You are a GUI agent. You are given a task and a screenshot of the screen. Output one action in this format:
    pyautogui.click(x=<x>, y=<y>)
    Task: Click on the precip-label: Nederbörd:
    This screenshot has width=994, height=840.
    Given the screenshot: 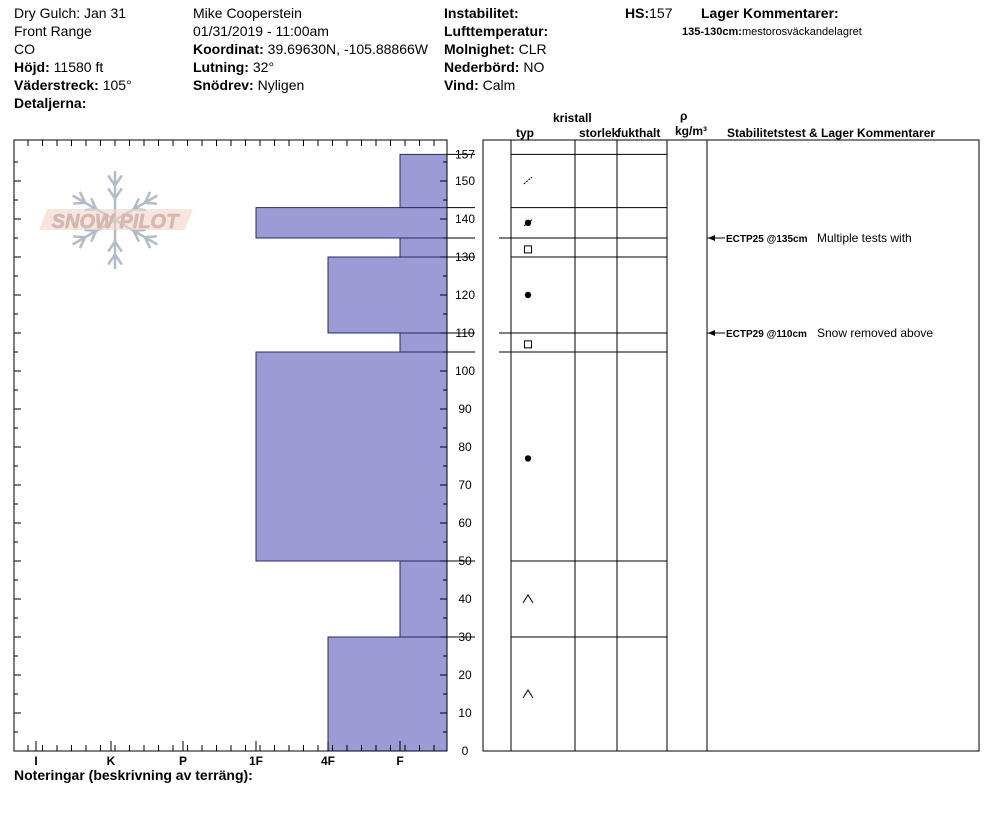 What is the action you would take?
    pyautogui.click(x=482, y=67)
    